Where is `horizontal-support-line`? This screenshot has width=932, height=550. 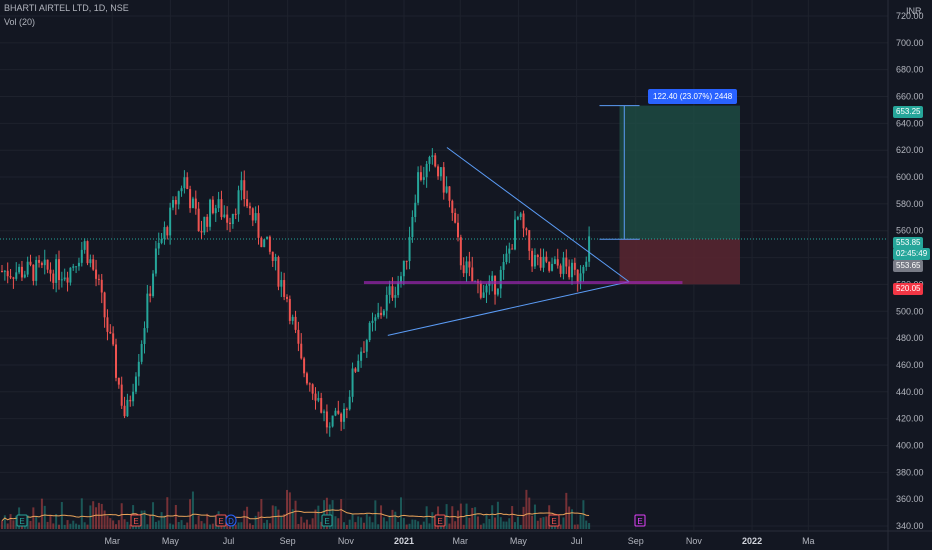 horizontal-support-line is located at coordinates (523, 283).